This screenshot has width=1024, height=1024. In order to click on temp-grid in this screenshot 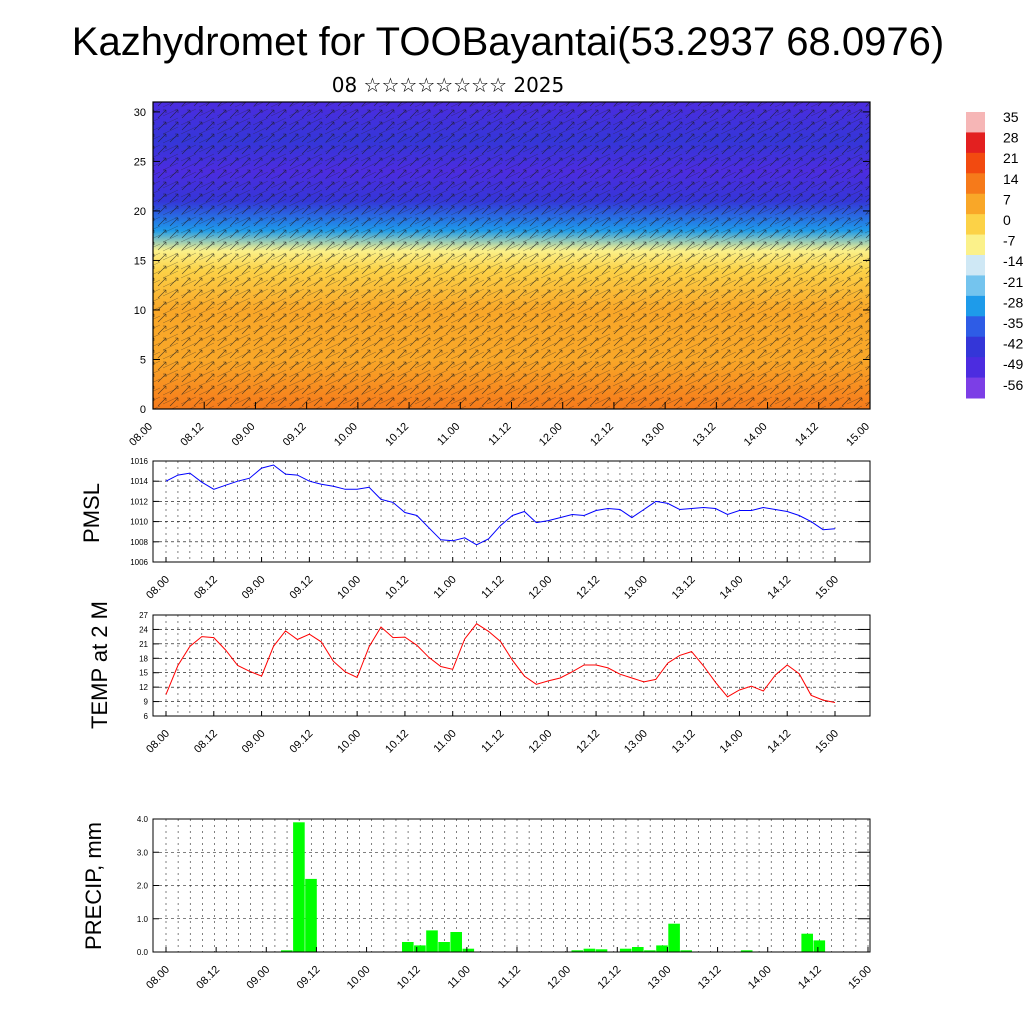, I will do `click(511, 665)`.